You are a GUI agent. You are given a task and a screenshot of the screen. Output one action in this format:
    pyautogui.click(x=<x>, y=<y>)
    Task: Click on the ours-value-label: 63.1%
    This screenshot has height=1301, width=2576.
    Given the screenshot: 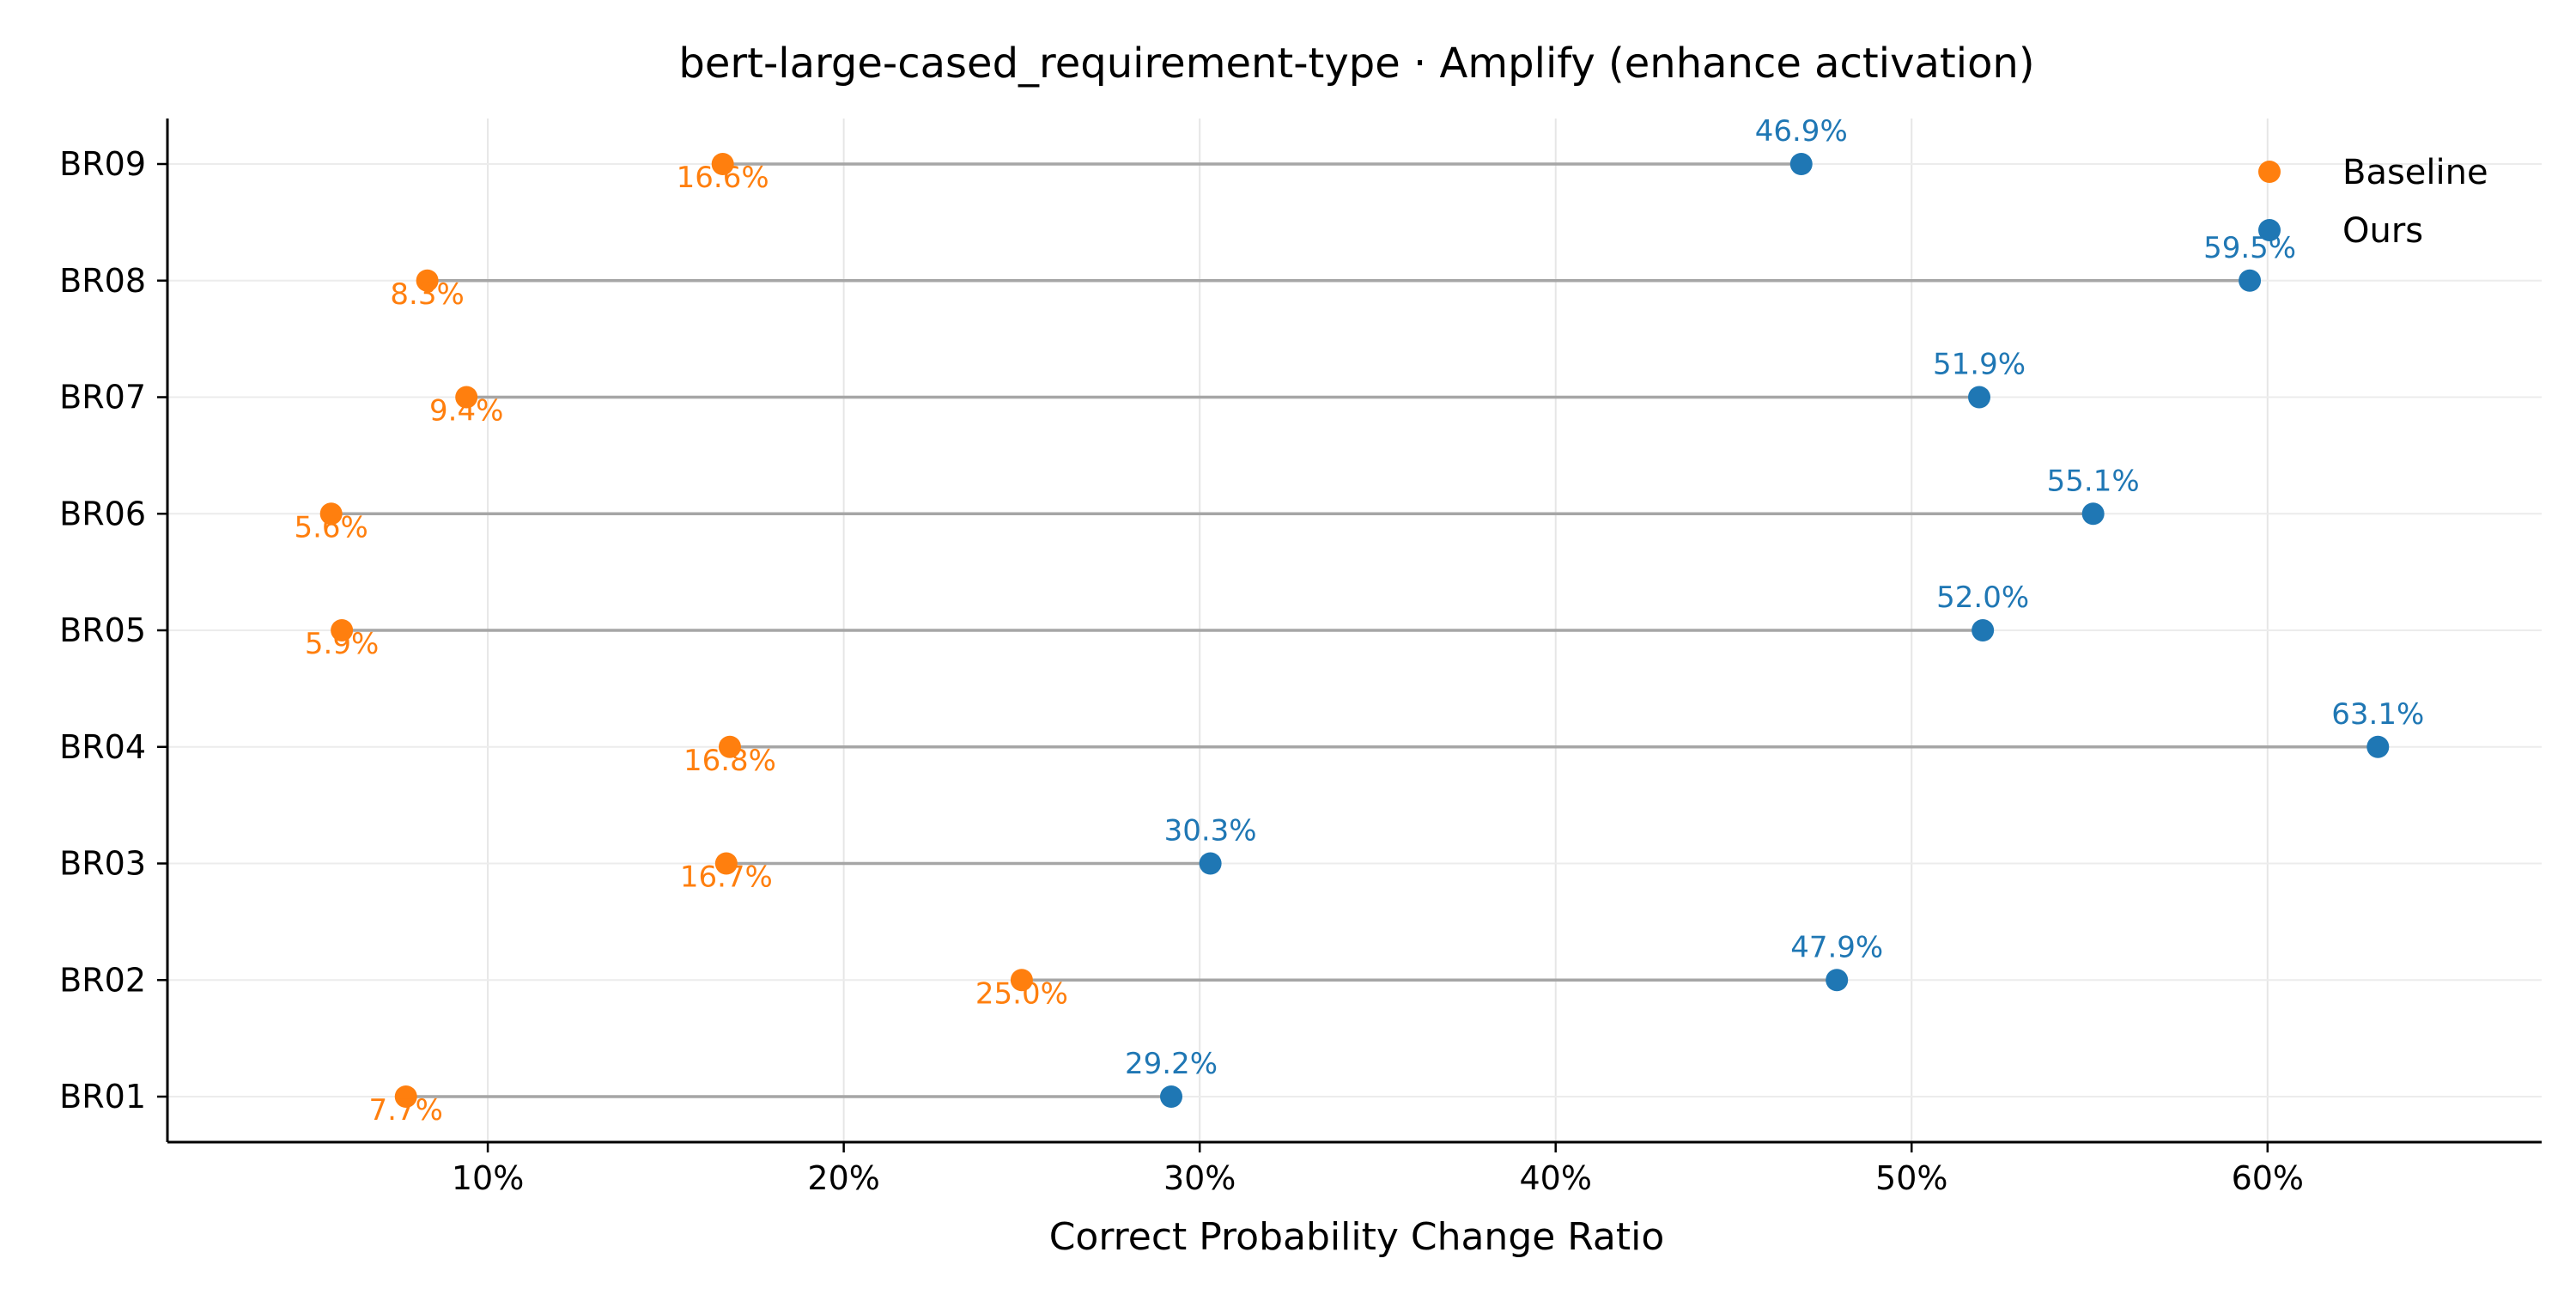 What is the action you would take?
    pyautogui.click(x=2377, y=715)
    